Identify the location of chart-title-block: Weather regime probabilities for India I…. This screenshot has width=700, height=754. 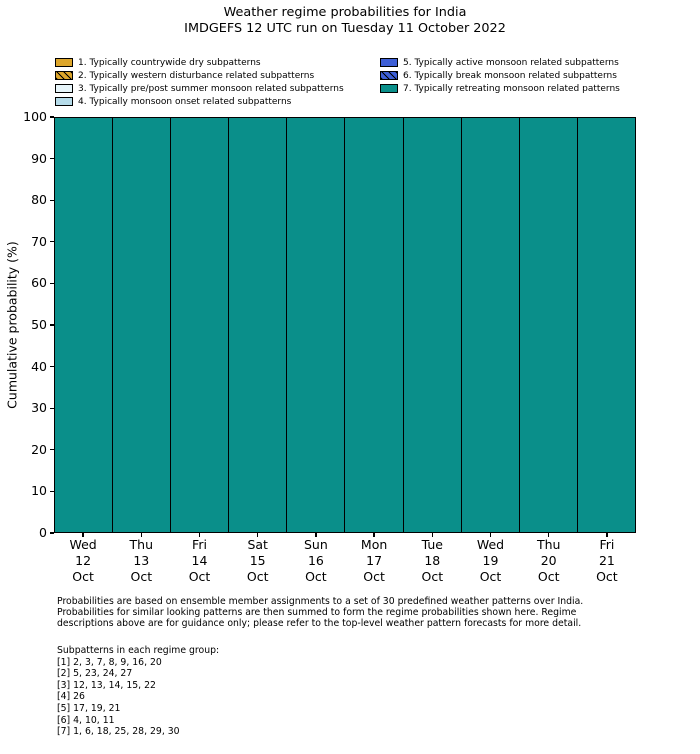
(345, 21).